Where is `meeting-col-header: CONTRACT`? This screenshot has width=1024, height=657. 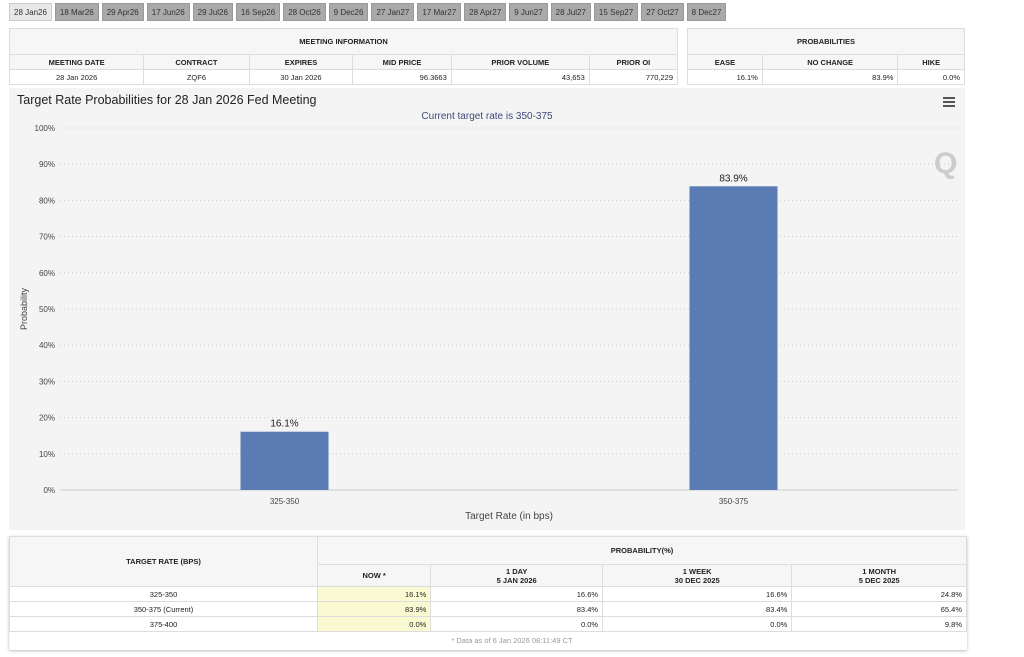 meeting-col-header: CONTRACT is located at coordinates (196, 62).